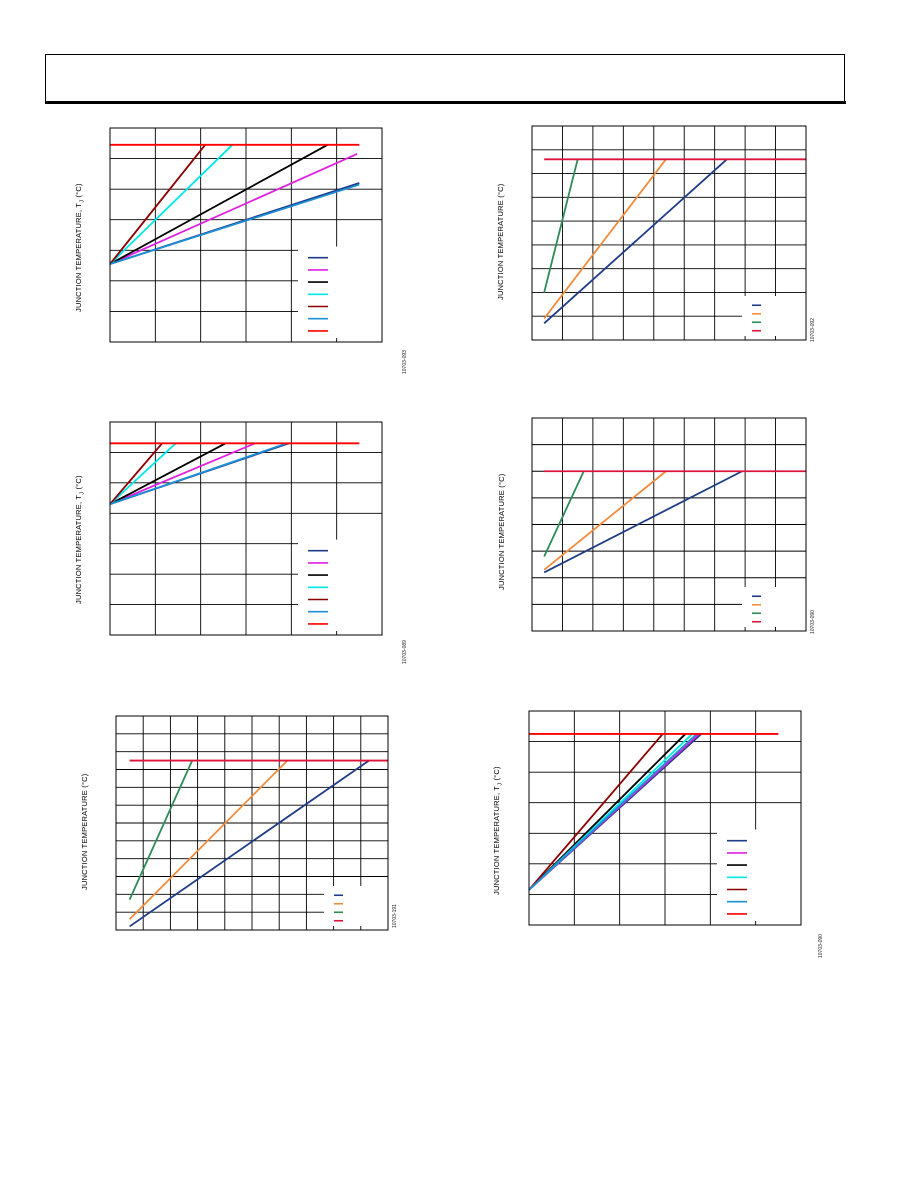 This screenshot has width=918, height=1188. What do you see at coordinates (813, 330) in the screenshot?
I see `figure-code: 10703-092` at bounding box center [813, 330].